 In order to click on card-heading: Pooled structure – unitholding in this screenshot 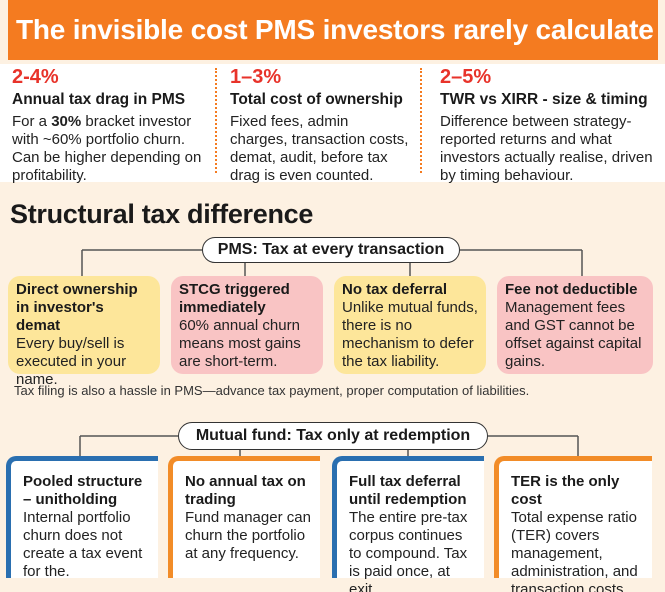, I will do `click(83, 490)`.